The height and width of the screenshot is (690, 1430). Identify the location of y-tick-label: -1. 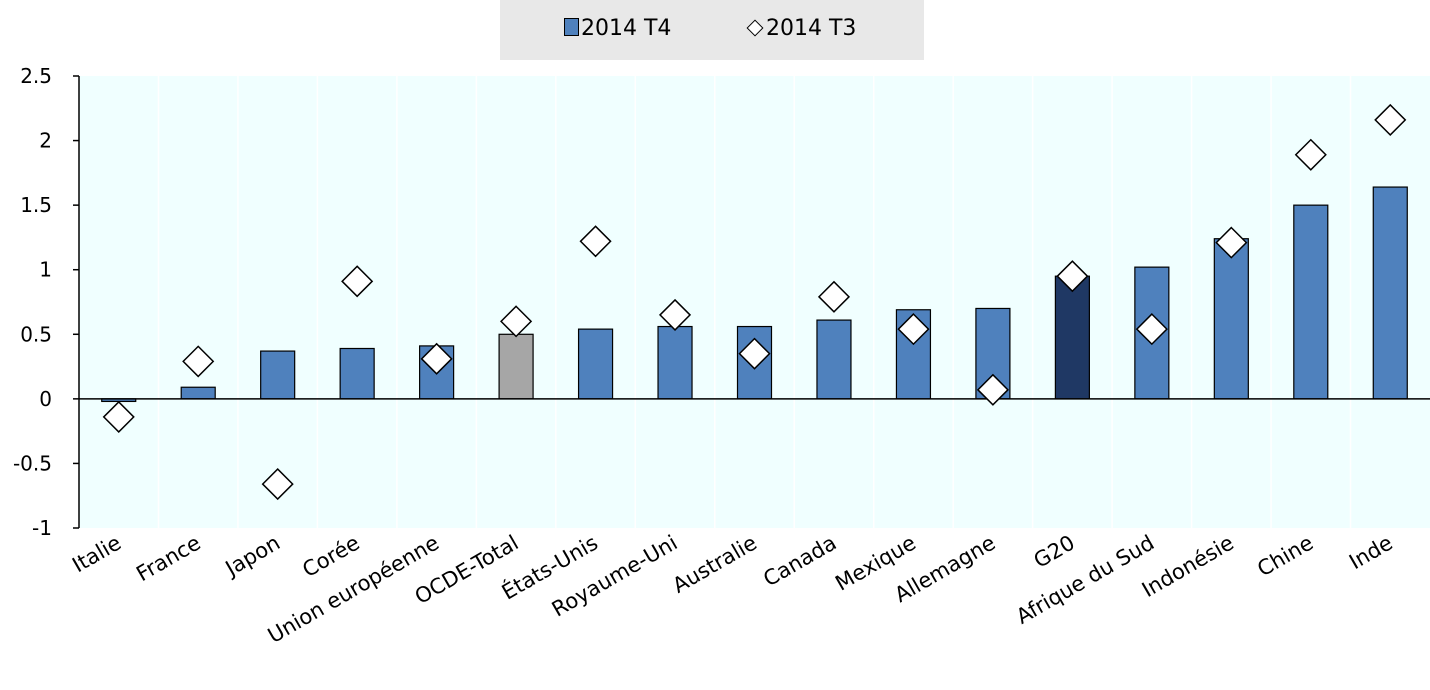
(42, 528).